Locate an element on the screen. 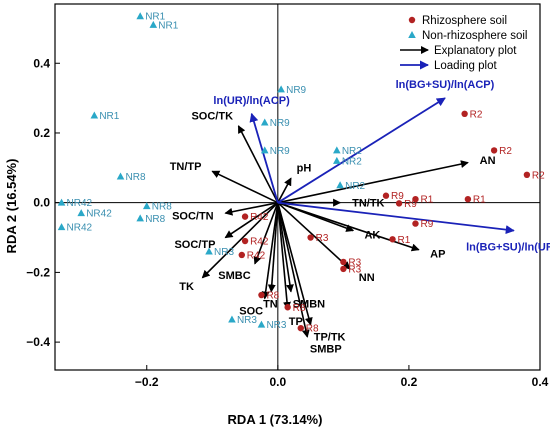 Image resolution: width=550 pixels, height=433 pixels. y-tick-label: 0.2 is located at coordinates (41, 133).